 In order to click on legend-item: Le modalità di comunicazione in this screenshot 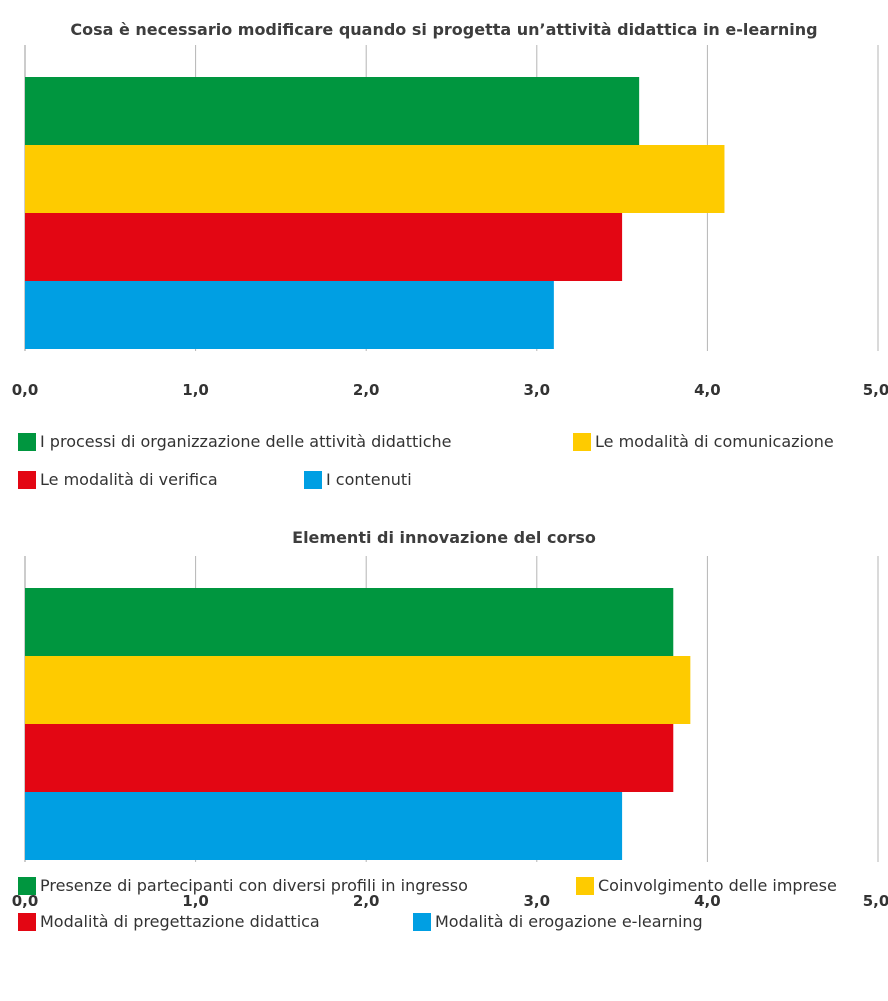, I will do `click(703, 441)`.